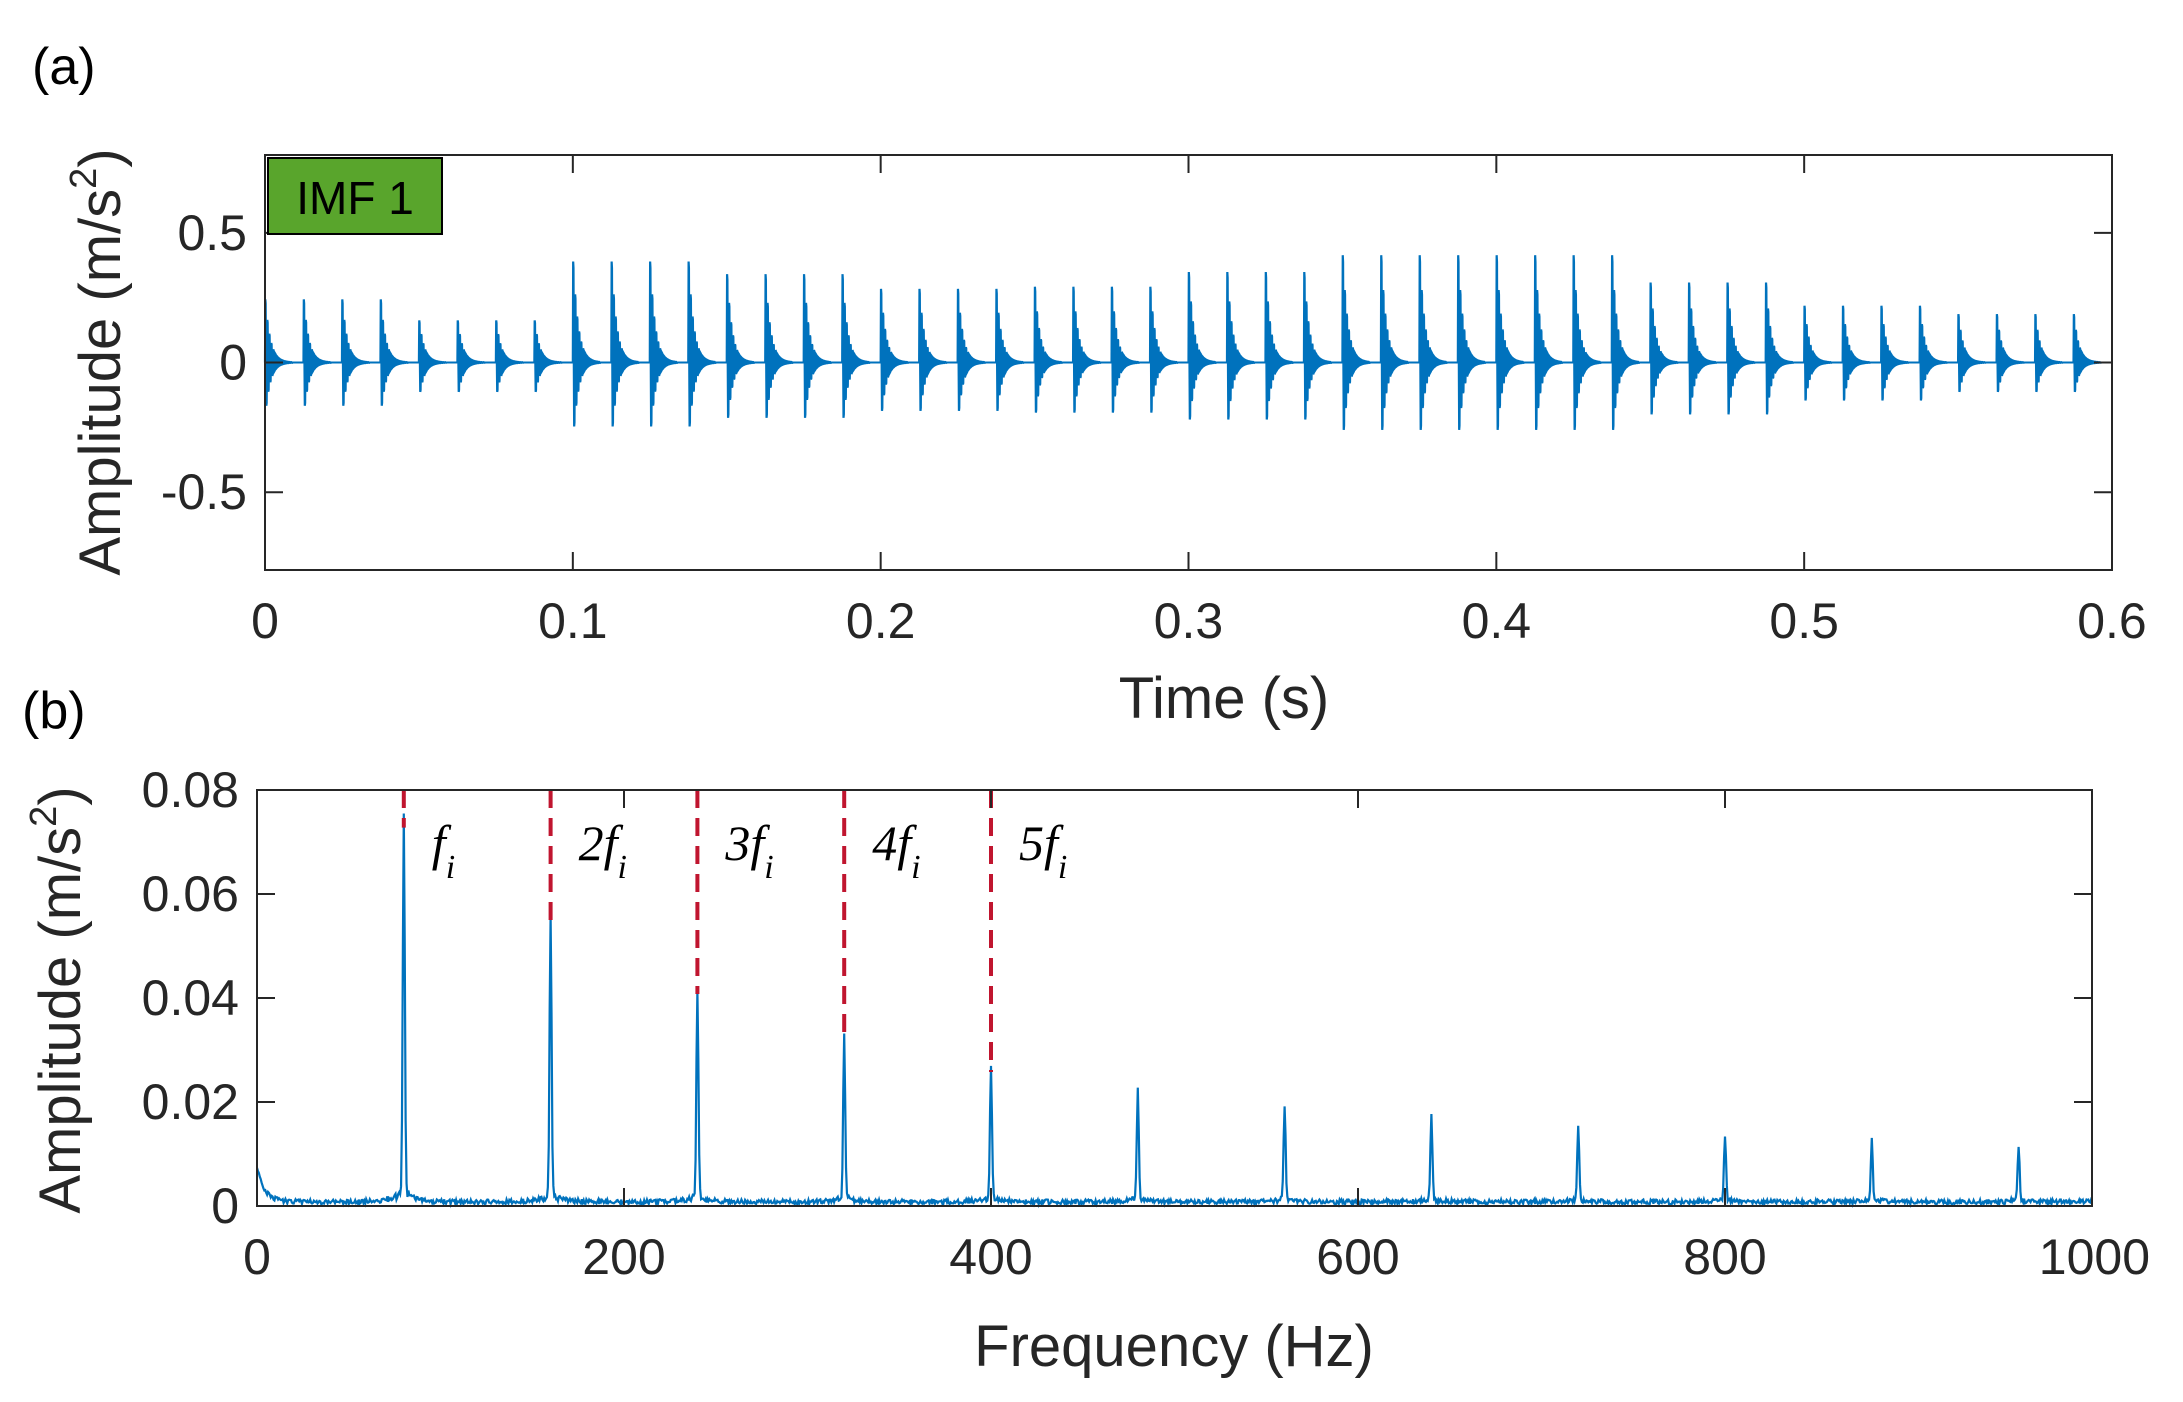 Image resolution: width=2183 pixels, height=1402 pixels. I want to click on harmonic-markers: fi 2fi 3fi 4fi 5fi, so click(734, 931).